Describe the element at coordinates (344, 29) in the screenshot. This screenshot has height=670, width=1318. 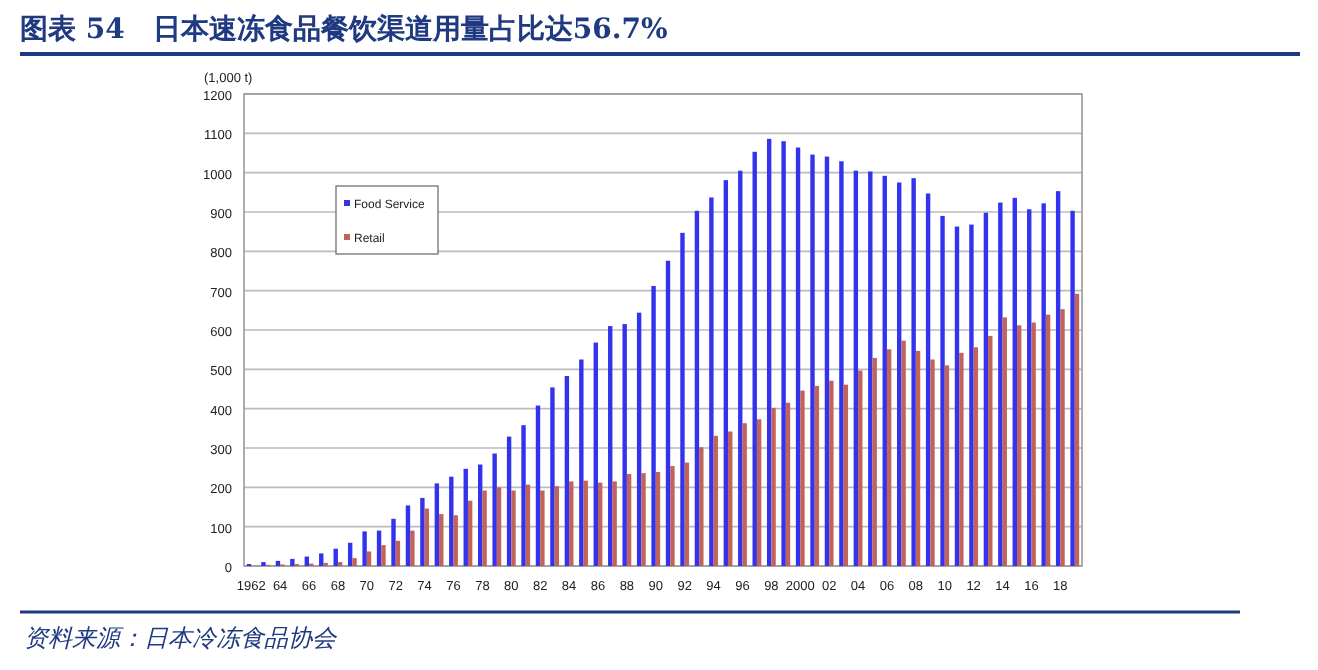
I see `chart-title: 图表 54 日本速冻食品餐饮渠道用量占比达56.7%` at that location.